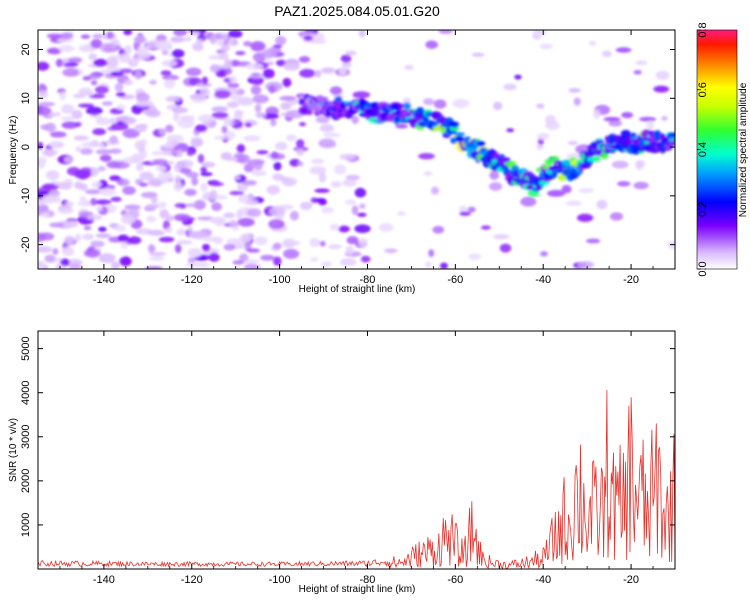  What do you see at coordinates (368, 280) in the screenshot?
I see `spectrogram-x-tick-label: -80` at bounding box center [368, 280].